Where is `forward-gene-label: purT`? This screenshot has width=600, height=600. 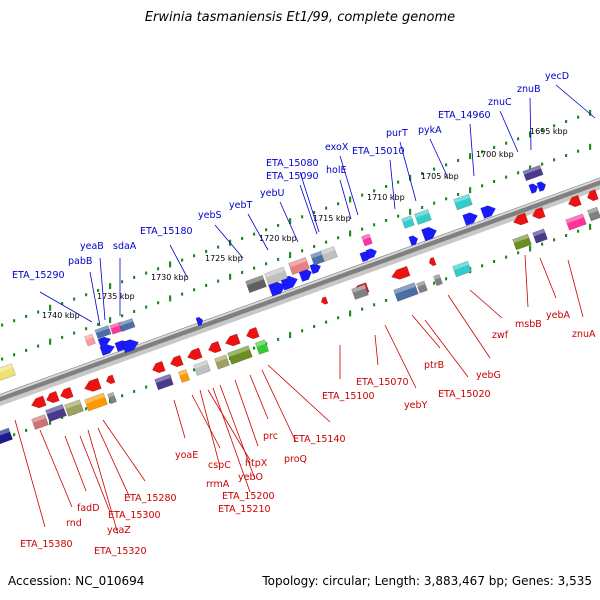 forward-gene-label: purT is located at coordinates (397, 133).